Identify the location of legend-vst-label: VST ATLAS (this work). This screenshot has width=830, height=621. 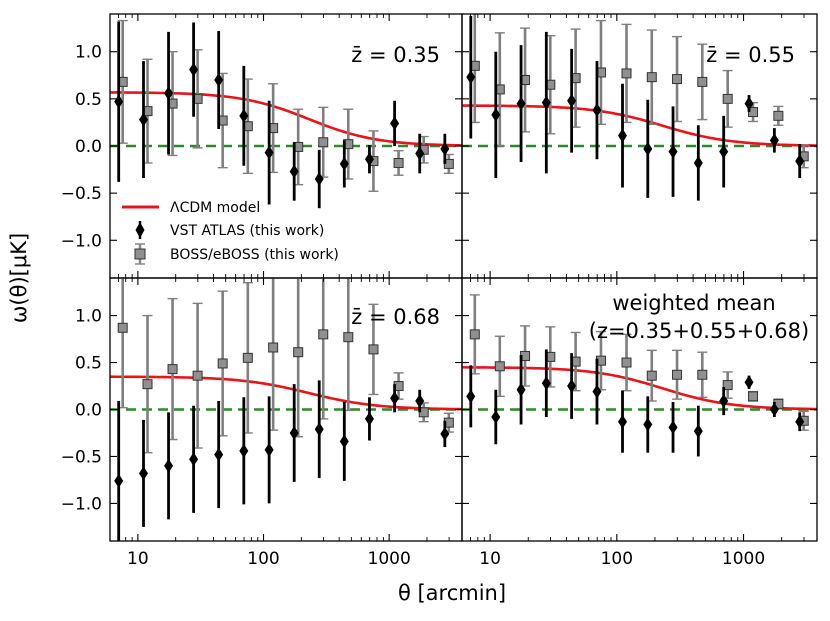
(247, 231).